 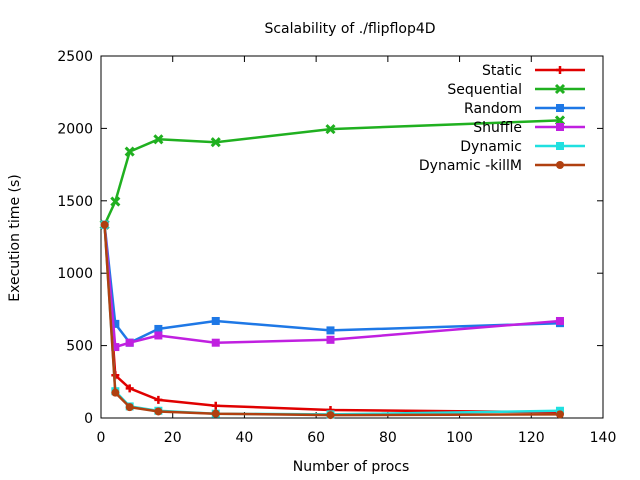 I want to click on x-tick-label: 60, so click(x=316, y=438).